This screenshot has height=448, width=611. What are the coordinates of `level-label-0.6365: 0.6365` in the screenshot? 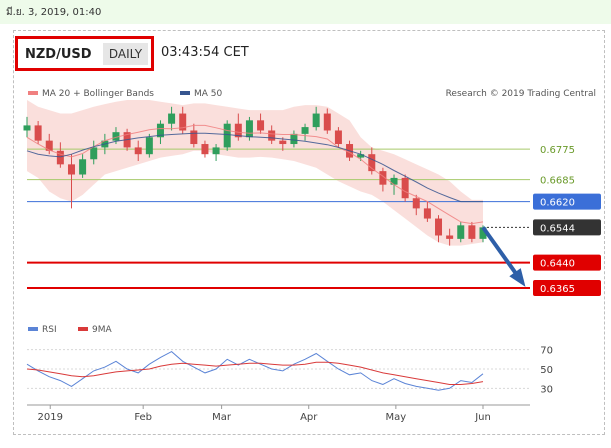 It's located at (557, 289).